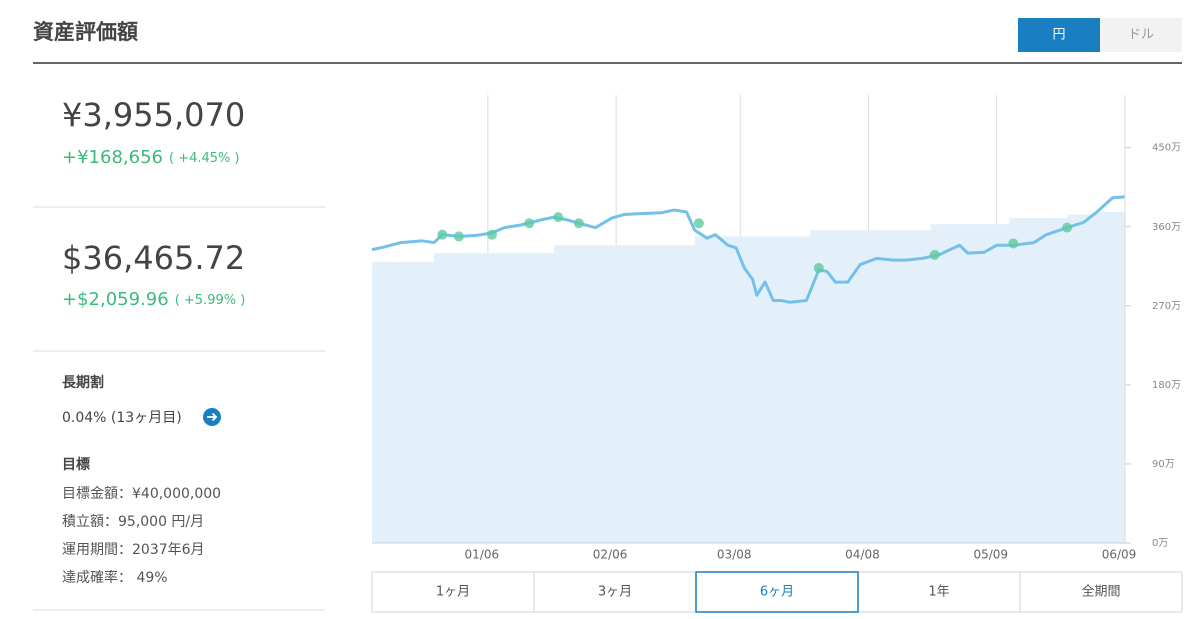 This screenshot has height=619, width=1200. What do you see at coordinates (1160, 543) in the screenshot?
I see `y-tick-label: 0万` at bounding box center [1160, 543].